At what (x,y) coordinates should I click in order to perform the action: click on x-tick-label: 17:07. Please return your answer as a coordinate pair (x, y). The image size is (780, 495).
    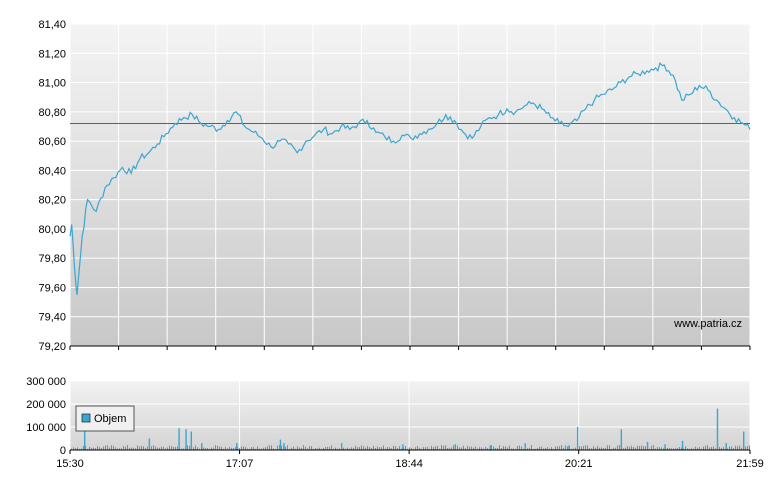
    Looking at the image, I should click on (240, 464).